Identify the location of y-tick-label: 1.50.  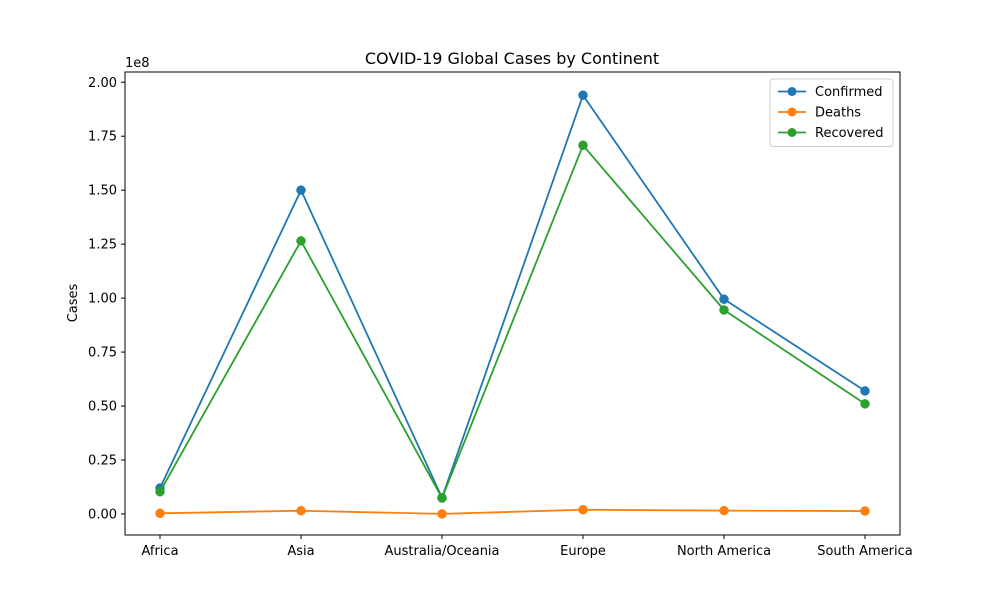
(102, 191).